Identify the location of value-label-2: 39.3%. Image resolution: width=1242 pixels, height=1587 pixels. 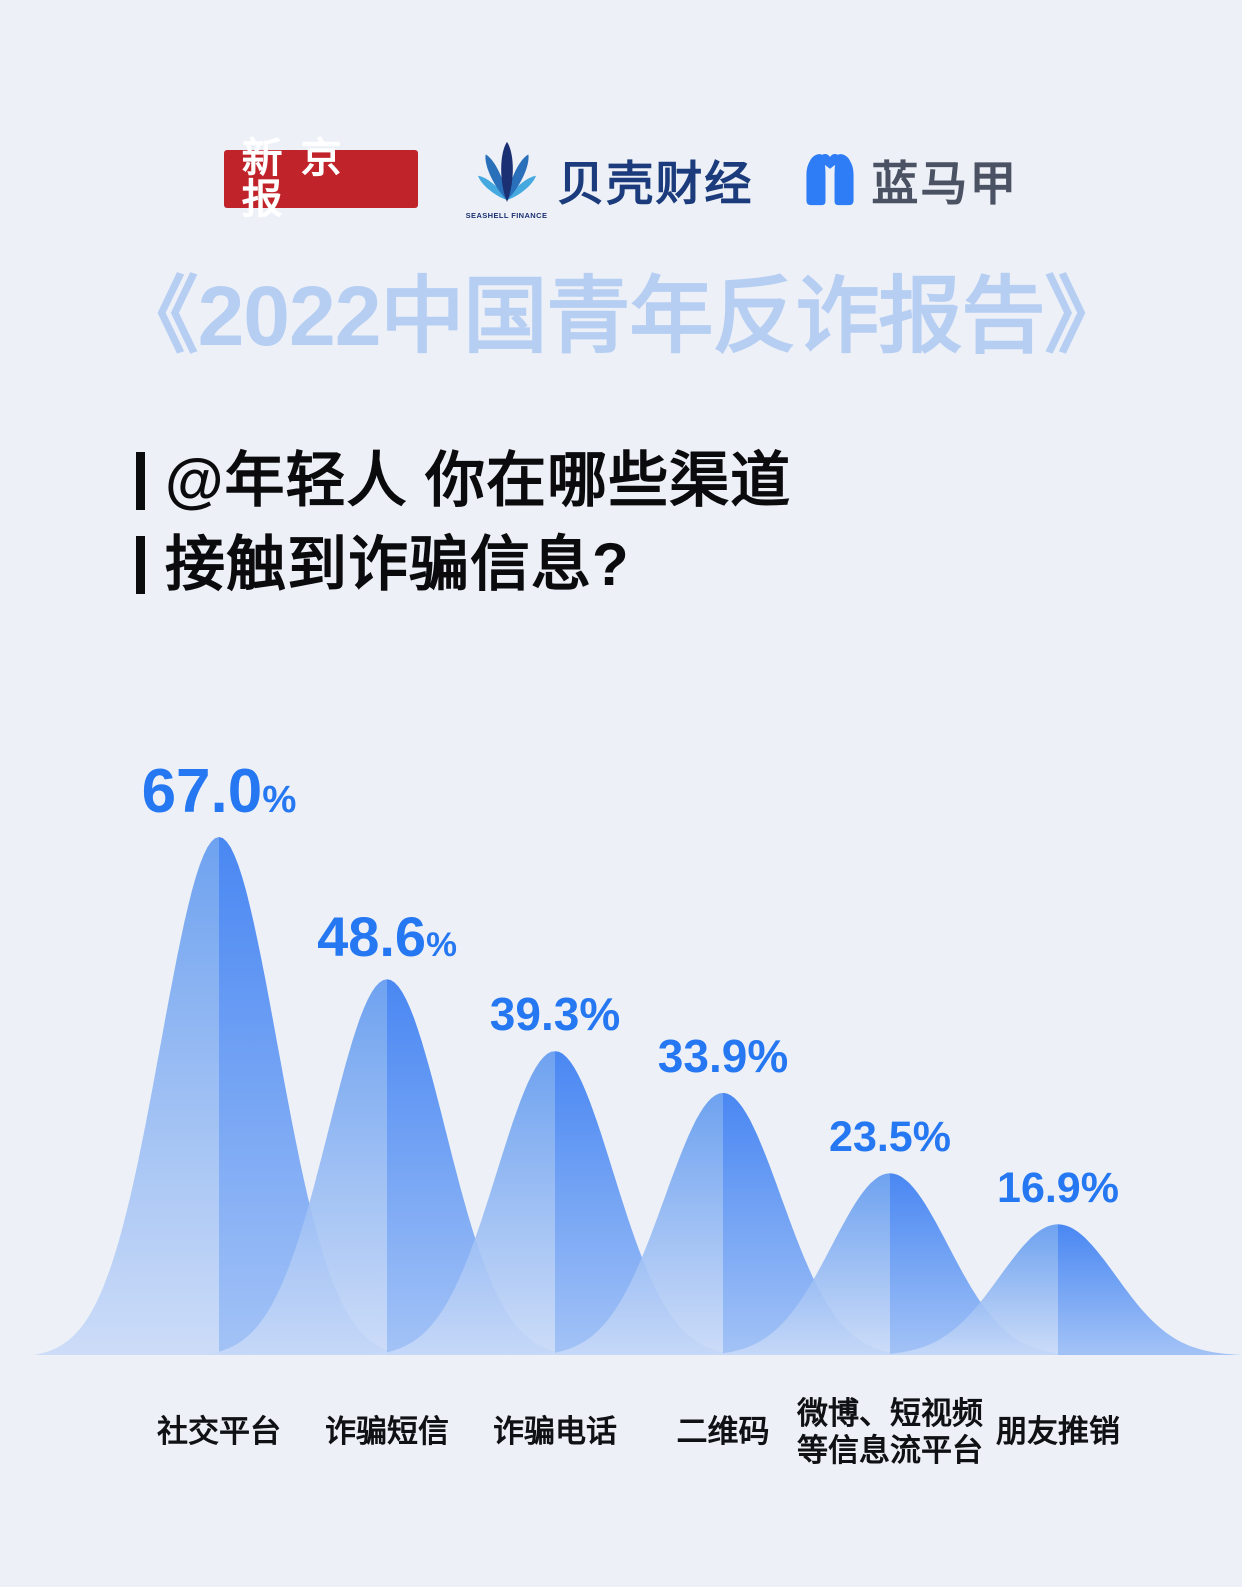
(555, 1014).